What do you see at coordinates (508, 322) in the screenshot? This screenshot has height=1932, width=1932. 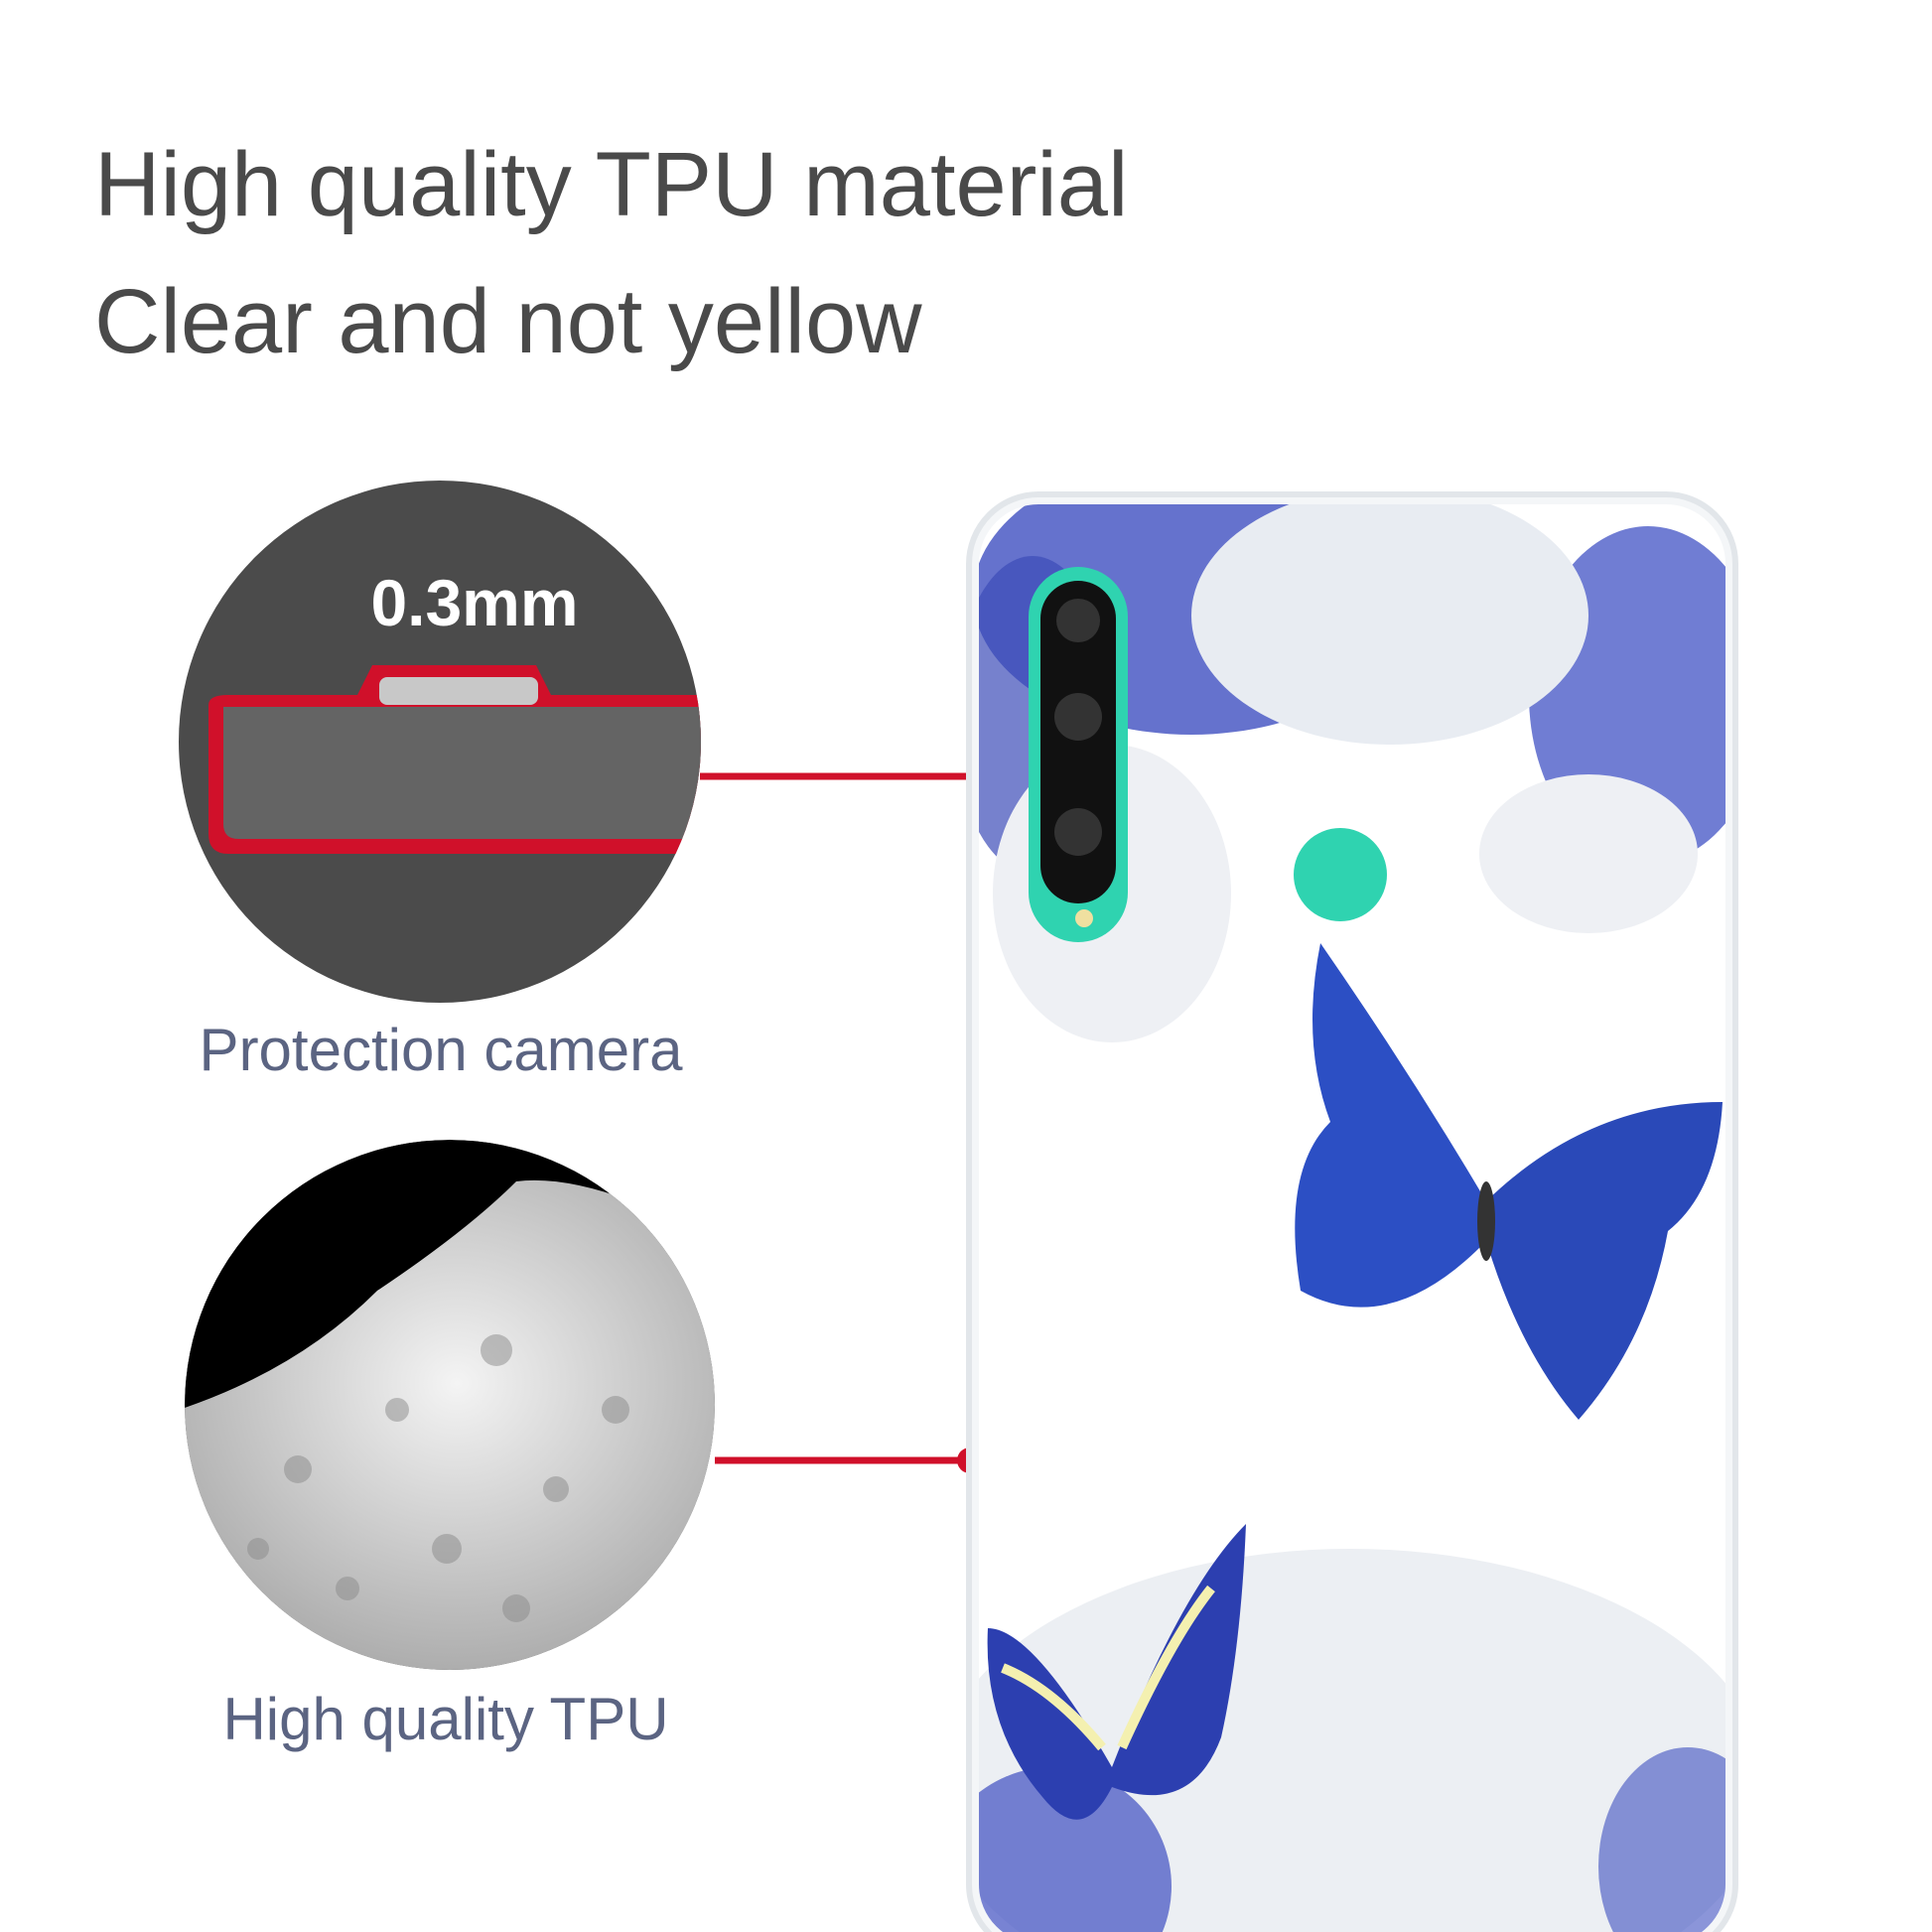 I see `headline-line-2: Clear and not yellow` at bounding box center [508, 322].